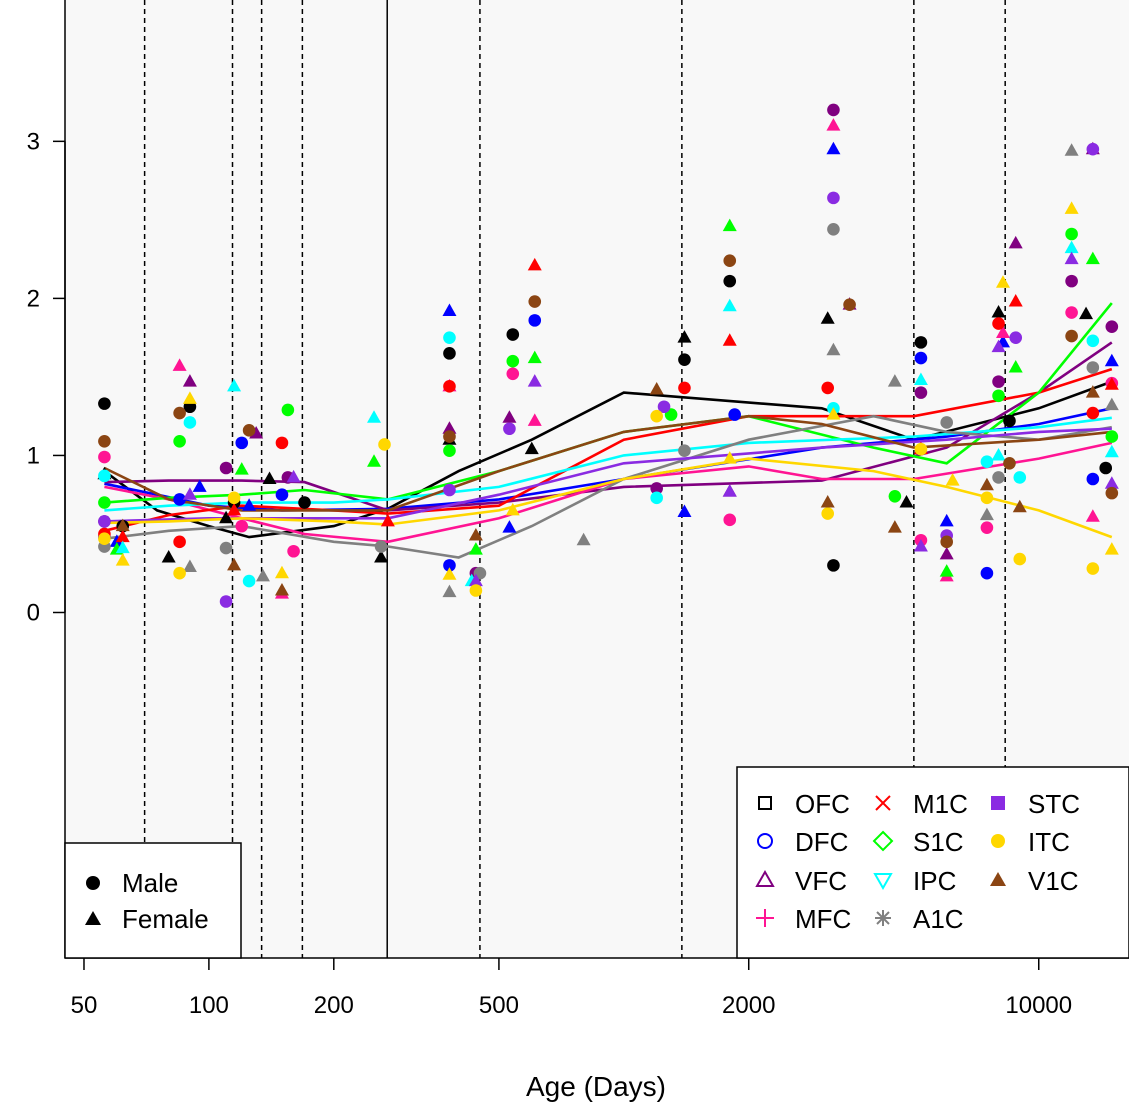 Image resolution: width=1129 pixels, height=1112 pixels. What do you see at coordinates (499, 1005) in the screenshot?
I see `x-tick-label: 500` at bounding box center [499, 1005].